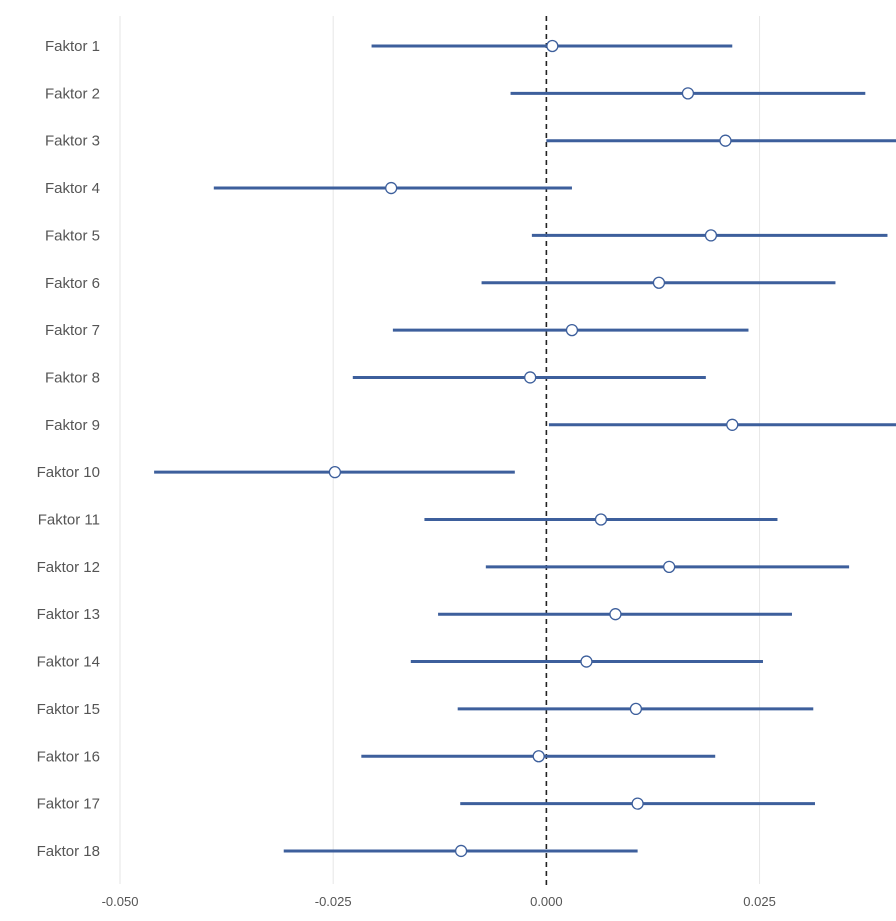 This screenshot has height=921, width=896. What do you see at coordinates (68, 567) in the screenshot?
I see `category-label: Faktor 12` at bounding box center [68, 567].